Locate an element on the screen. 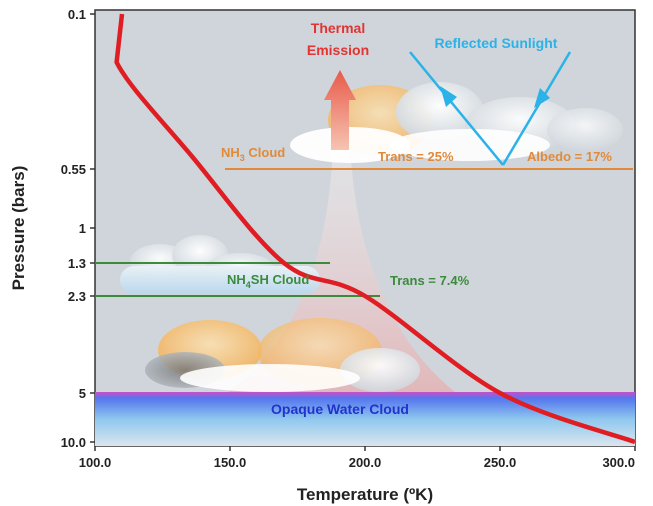  y-tick-label: 2.3 is located at coordinates (77, 296).